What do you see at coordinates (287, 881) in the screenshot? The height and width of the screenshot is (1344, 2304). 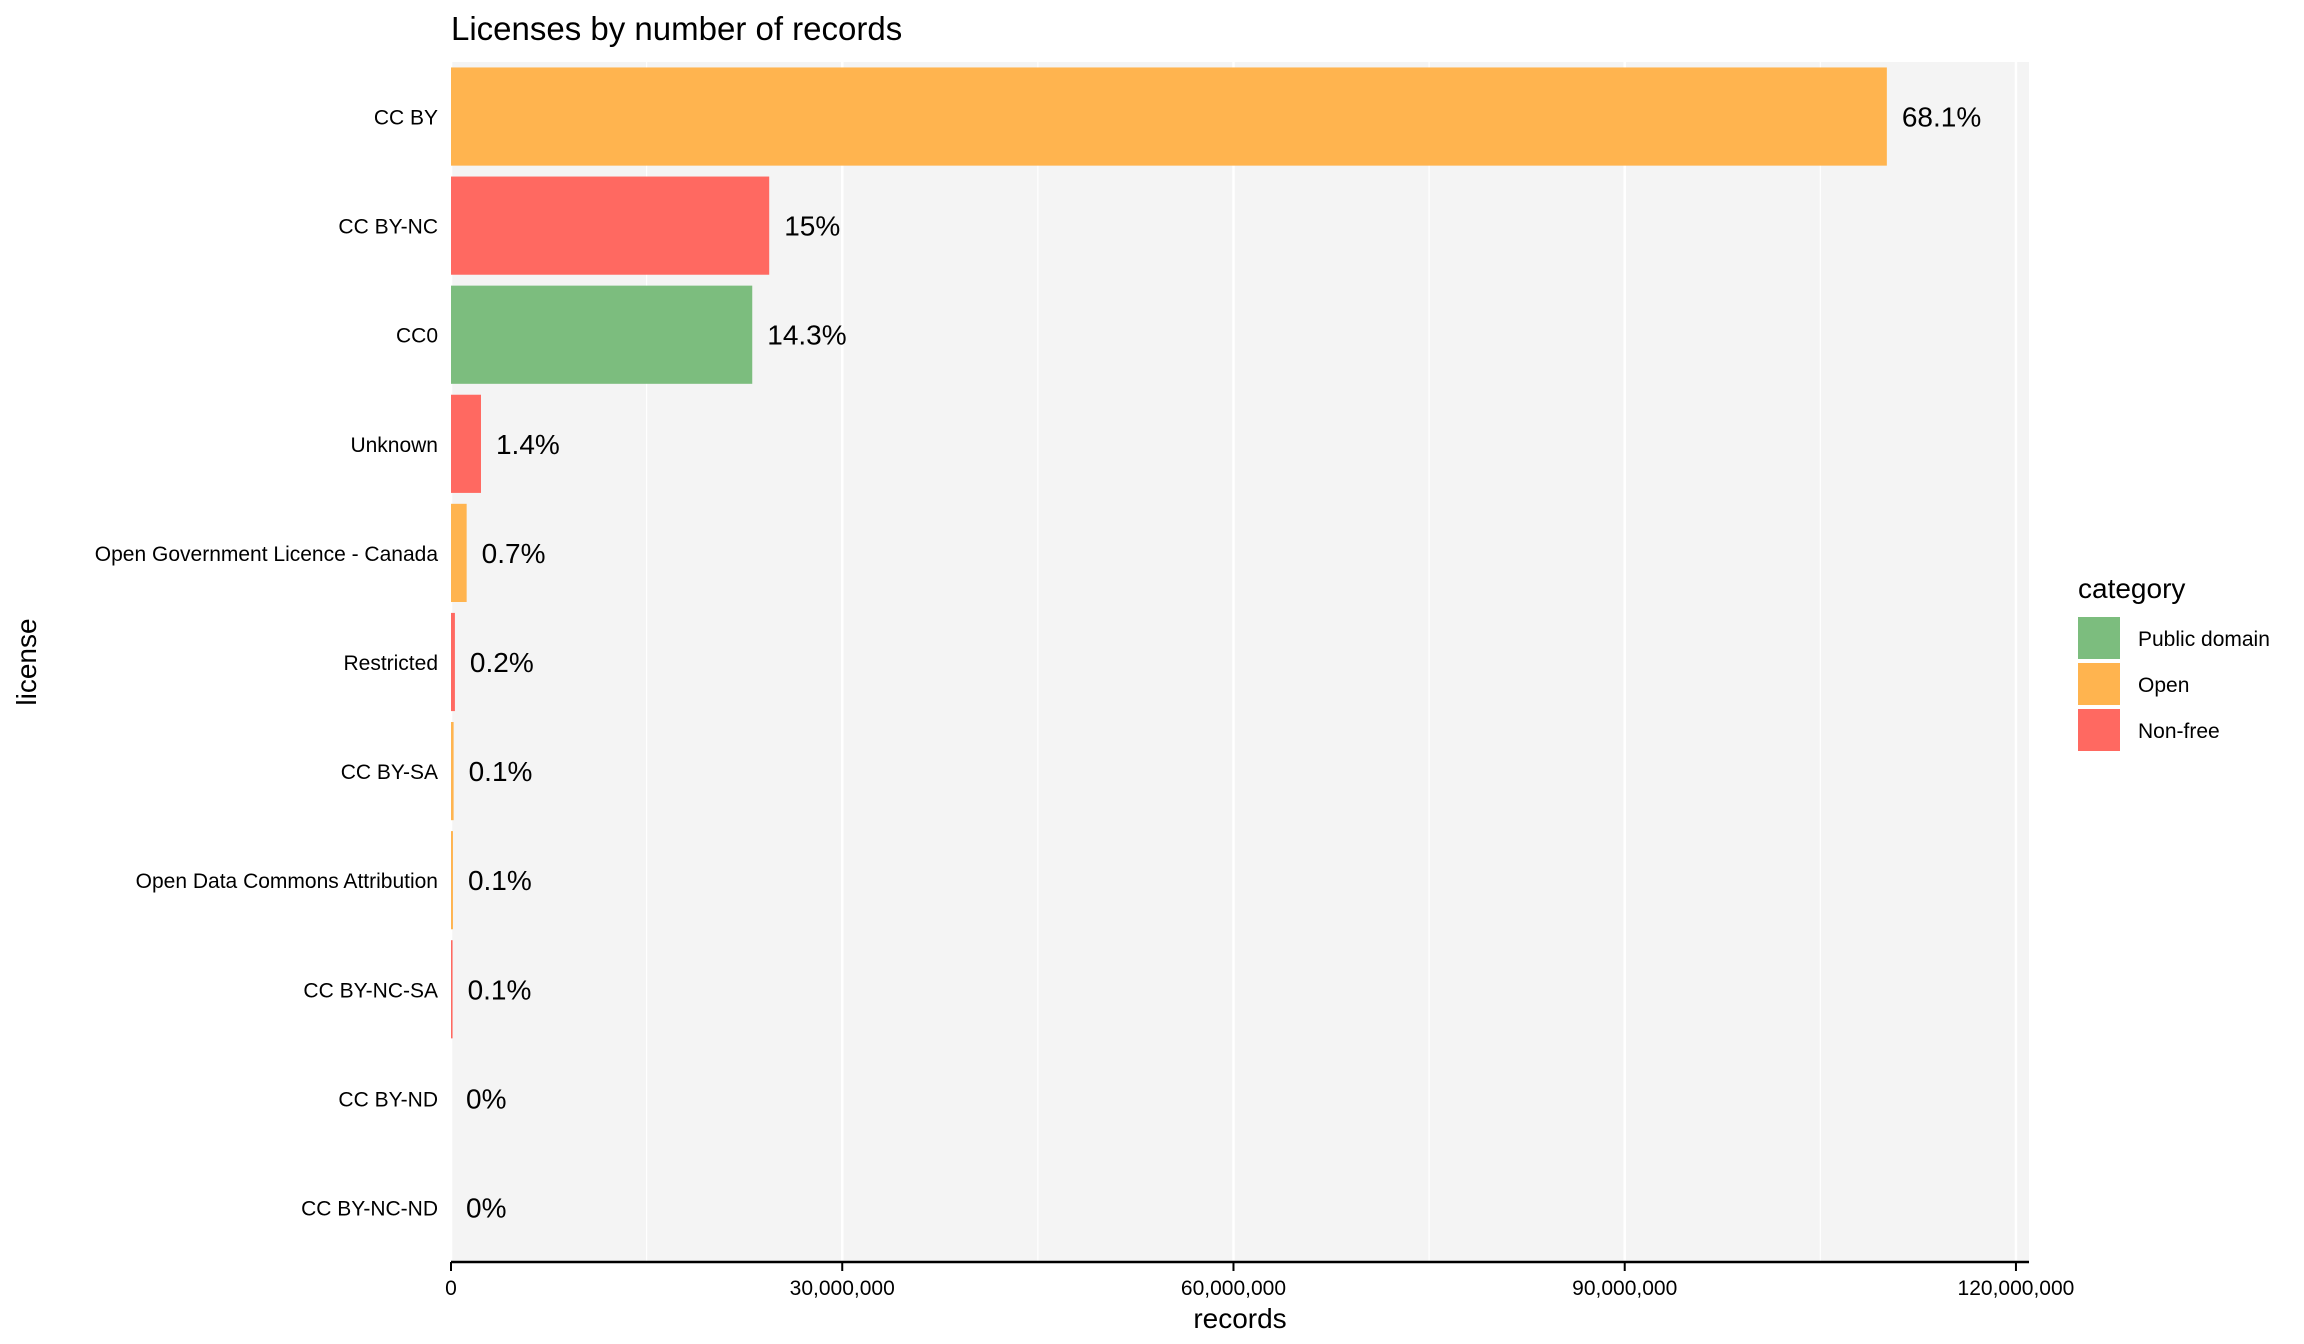 I see `y-tick-label: Open Data Commons Attribution` at bounding box center [287, 881].